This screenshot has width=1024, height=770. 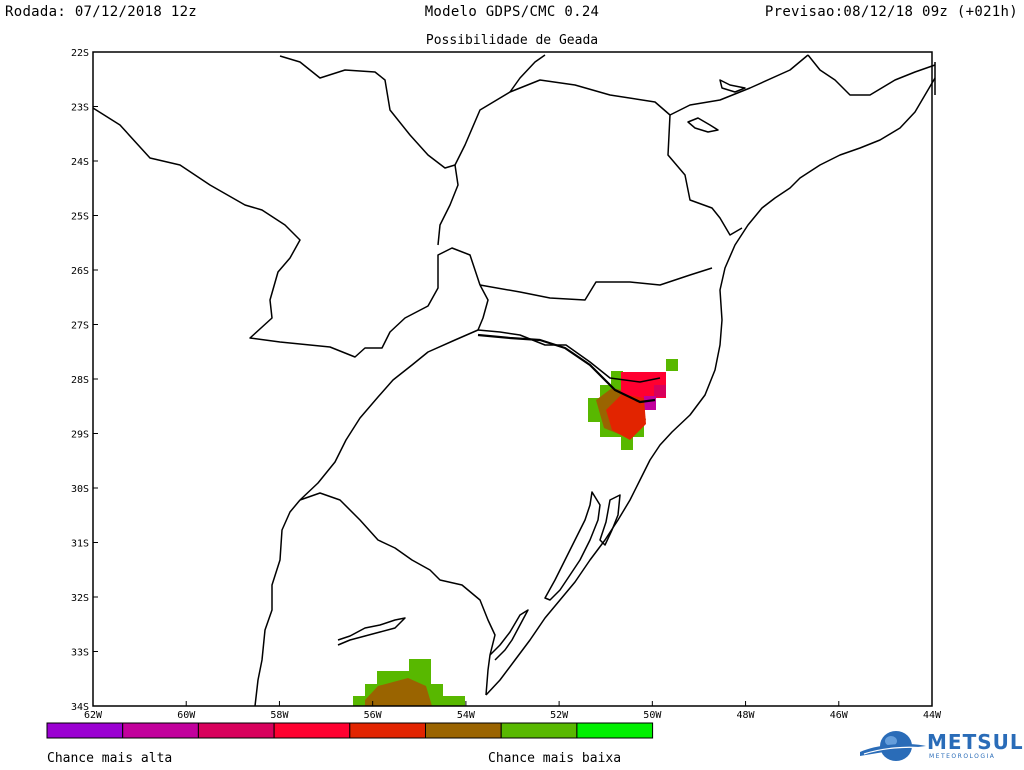 I want to click on globe-icon, so click(x=893, y=746).